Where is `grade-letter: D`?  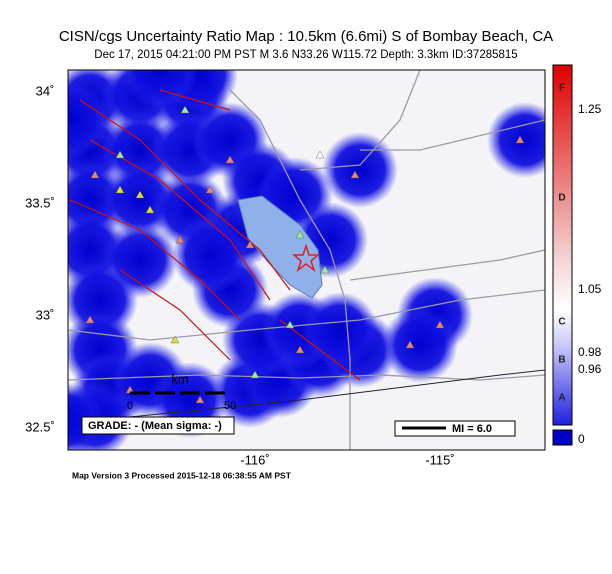 grade-letter: D is located at coordinates (561, 198).